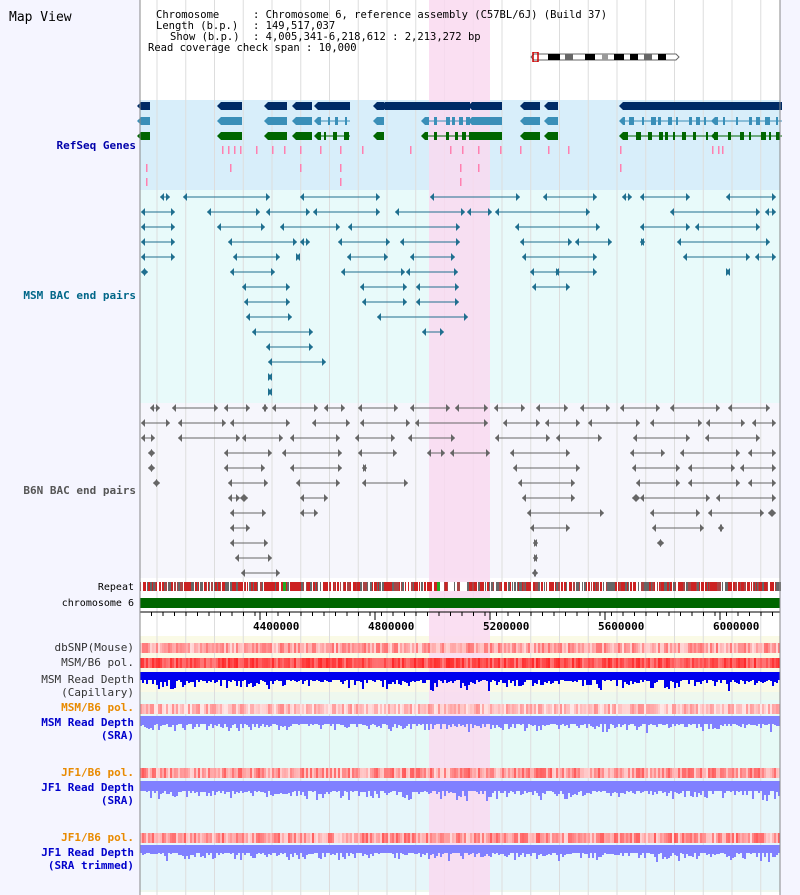 The height and width of the screenshot is (895, 800). Describe the element at coordinates (115, 587) in the screenshot. I see `track-label-repeat: Repeat` at that location.